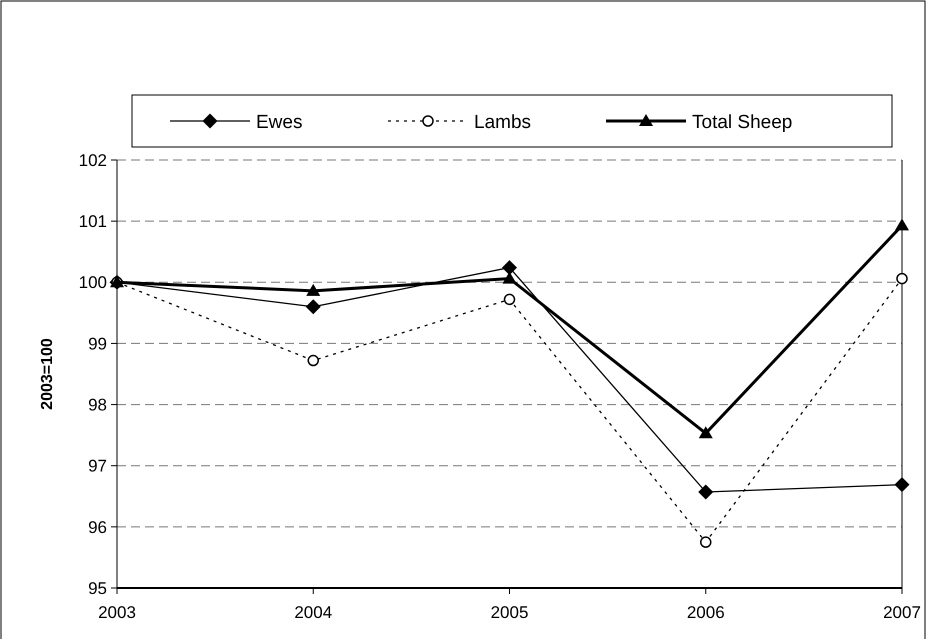 Image resolution: width=926 pixels, height=639 pixels. Describe the element at coordinates (97, 344) in the screenshot. I see `y-tick-label: 99` at that location.